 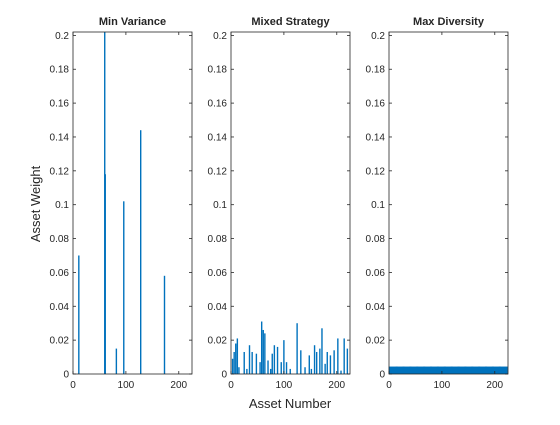 What do you see at coordinates (449, 22) in the screenshot?
I see `subplot-title: Max Diversity` at bounding box center [449, 22].